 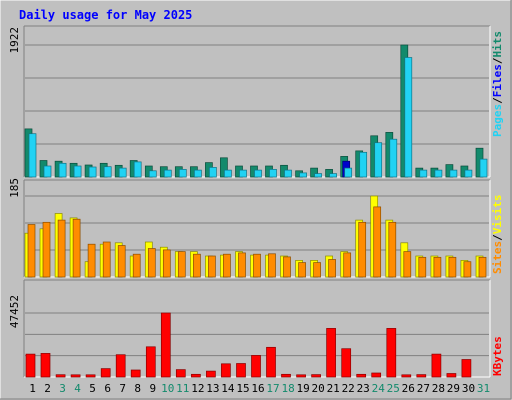 What do you see at coordinates (242, 388) in the screenshot?
I see `x-tick-label-day-15: 15` at bounding box center [242, 388].